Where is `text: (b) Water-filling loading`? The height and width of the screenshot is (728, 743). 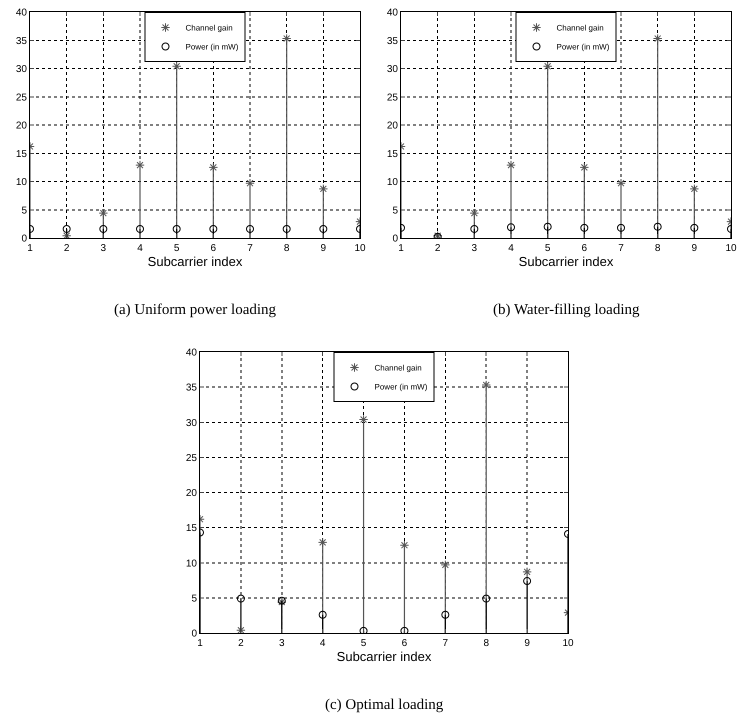 text: (b) Water-filling loading is located at coordinates (566, 310).